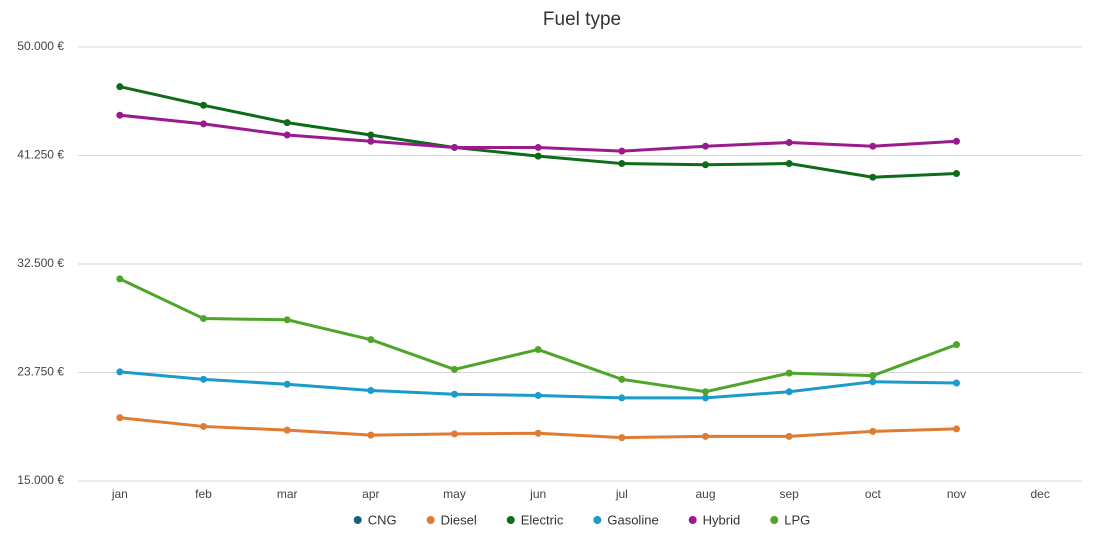  Describe the element at coordinates (203, 494) in the screenshot. I see `x-tick-label: feb` at that location.